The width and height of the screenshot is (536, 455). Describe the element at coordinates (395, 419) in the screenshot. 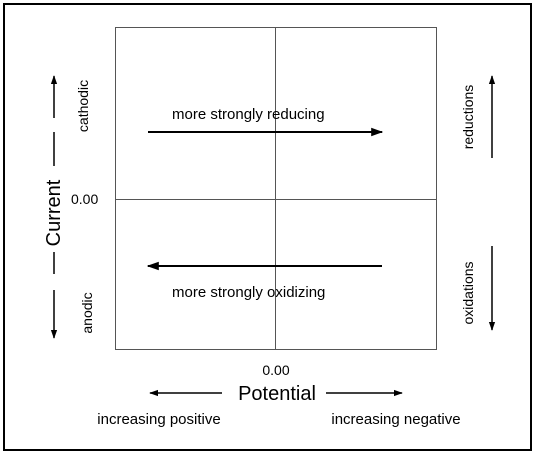

I see `increasing-negative-label: increasing negative` at that location.